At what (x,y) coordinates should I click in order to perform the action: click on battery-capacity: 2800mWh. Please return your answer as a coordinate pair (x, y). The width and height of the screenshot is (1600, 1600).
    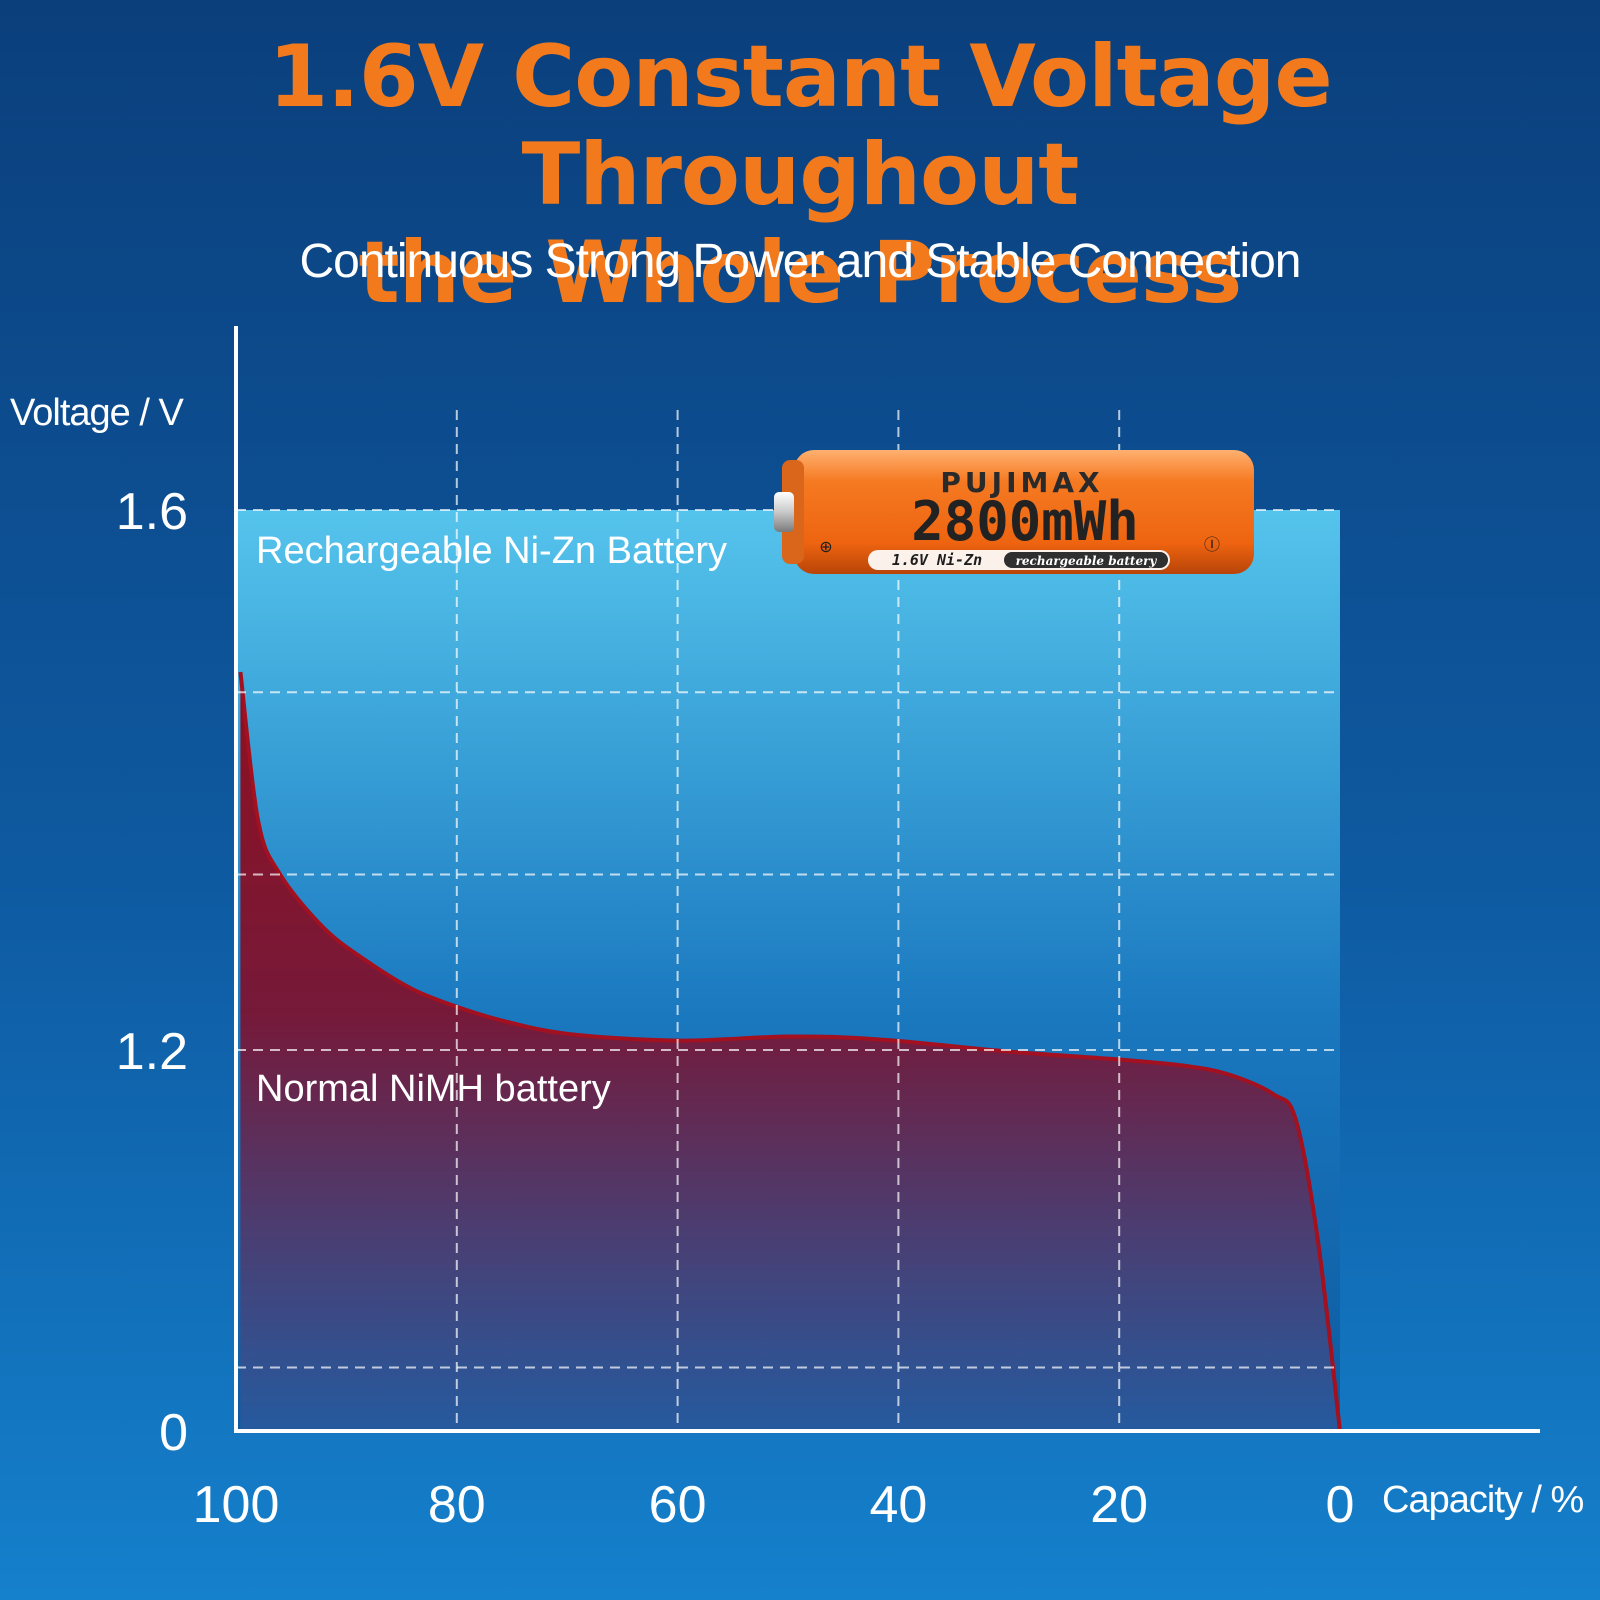
    Looking at the image, I should click on (1025, 521).